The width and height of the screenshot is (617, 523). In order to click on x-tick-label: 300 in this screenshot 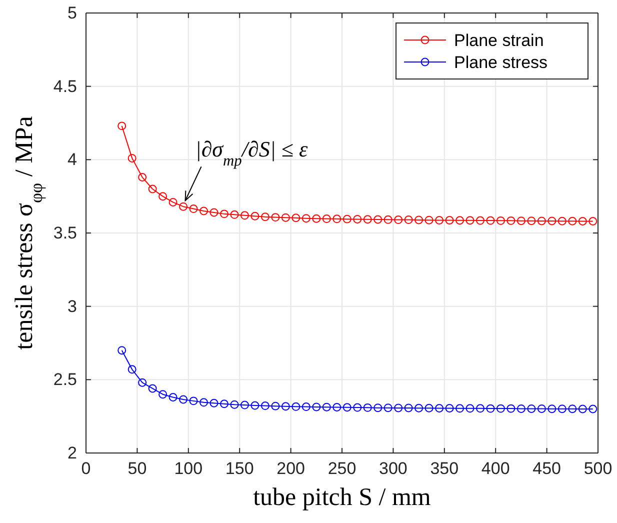, I will do `click(393, 468)`.